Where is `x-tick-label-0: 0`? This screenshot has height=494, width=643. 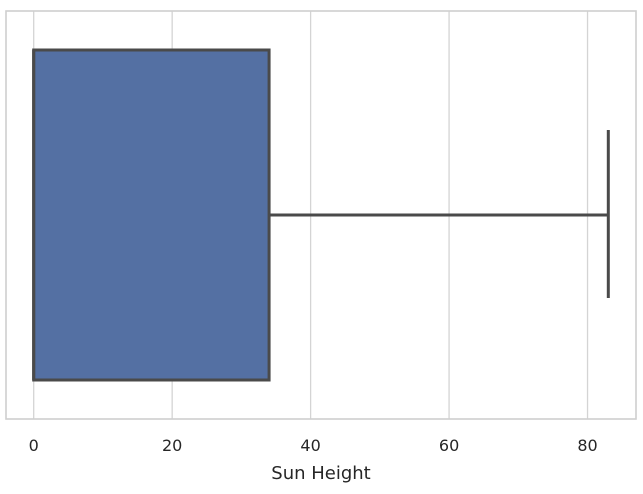
x-tick-label-0: 0 is located at coordinates (34, 445).